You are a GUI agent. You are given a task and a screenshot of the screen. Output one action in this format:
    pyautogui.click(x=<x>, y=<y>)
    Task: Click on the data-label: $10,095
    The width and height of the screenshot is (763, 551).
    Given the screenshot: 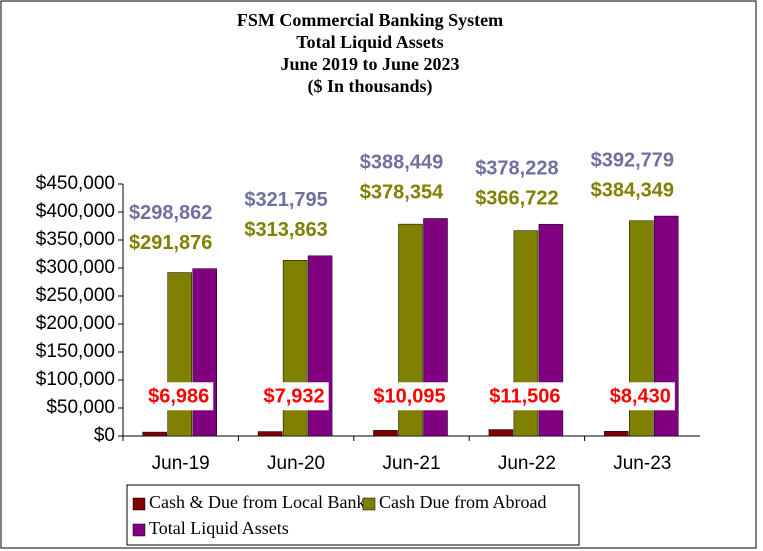 What is the action you would take?
    pyautogui.click(x=409, y=396)
    